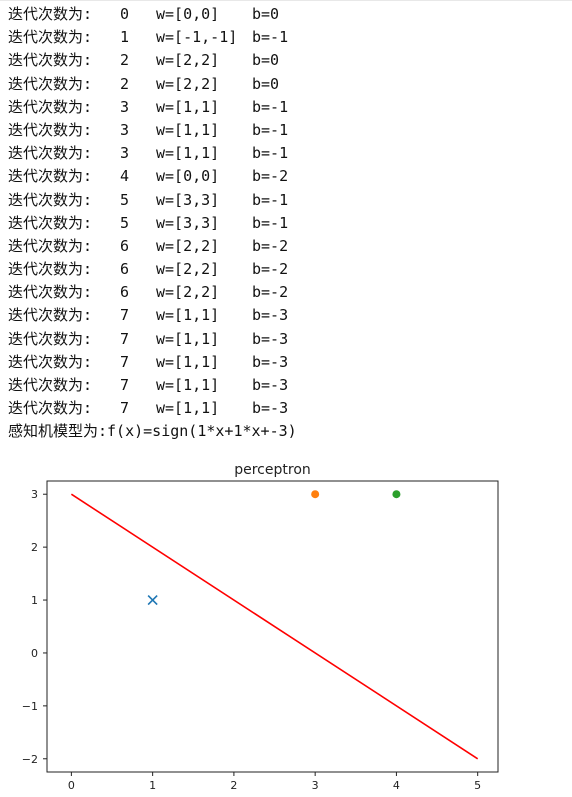  I want to click on log-line: 迭代次数为: 5 w=[3,3] b=-1, so click(288, 200).